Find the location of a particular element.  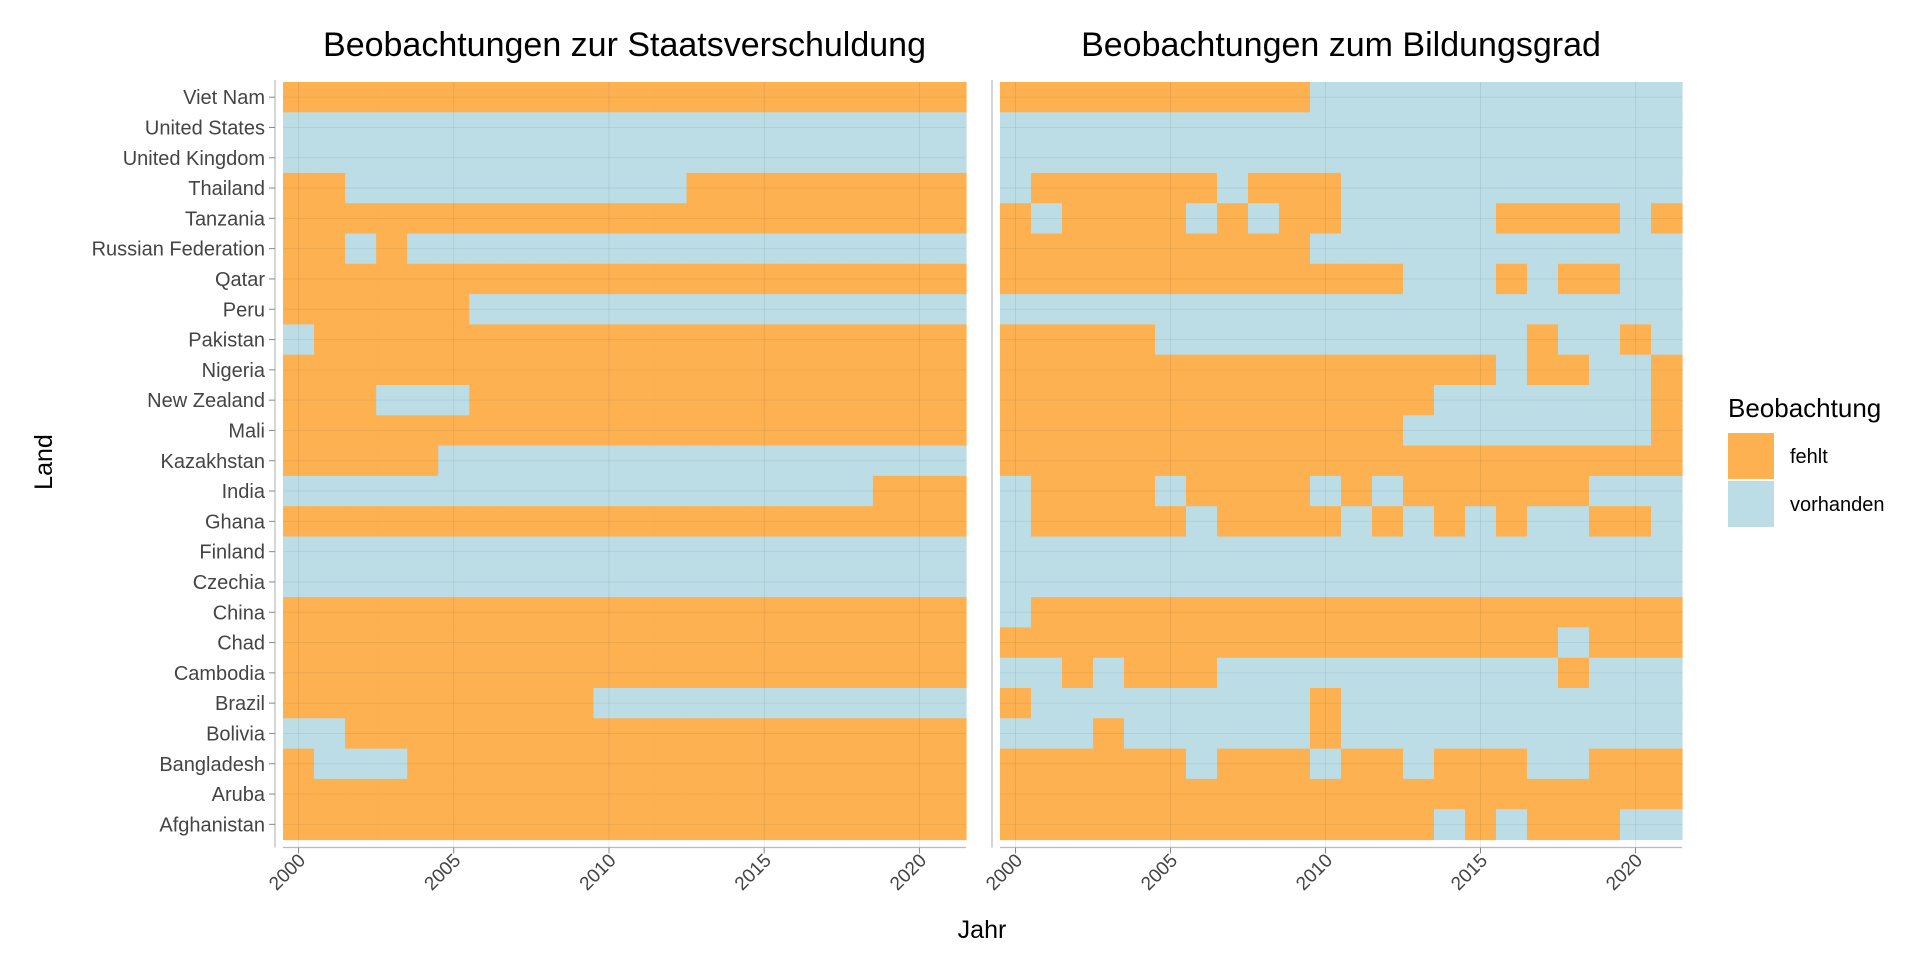

x-tick-label: 2000 is located at coordinates (1004, 872).